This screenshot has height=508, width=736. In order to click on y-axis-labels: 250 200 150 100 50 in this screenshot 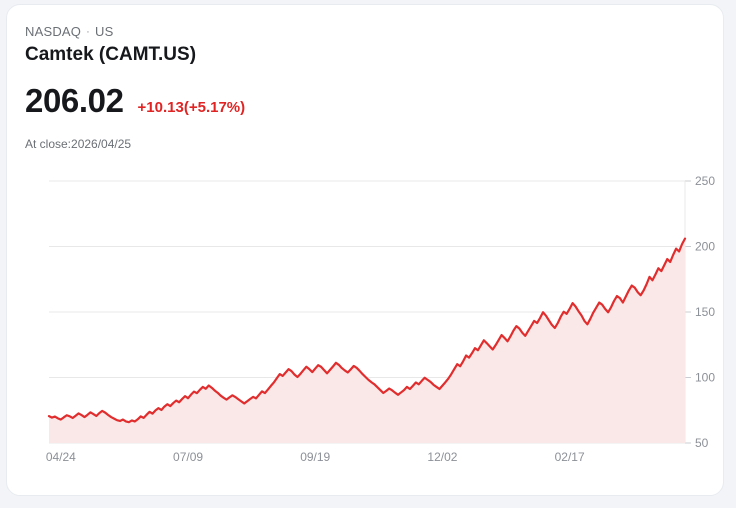, I will do `click(705, 312)`.